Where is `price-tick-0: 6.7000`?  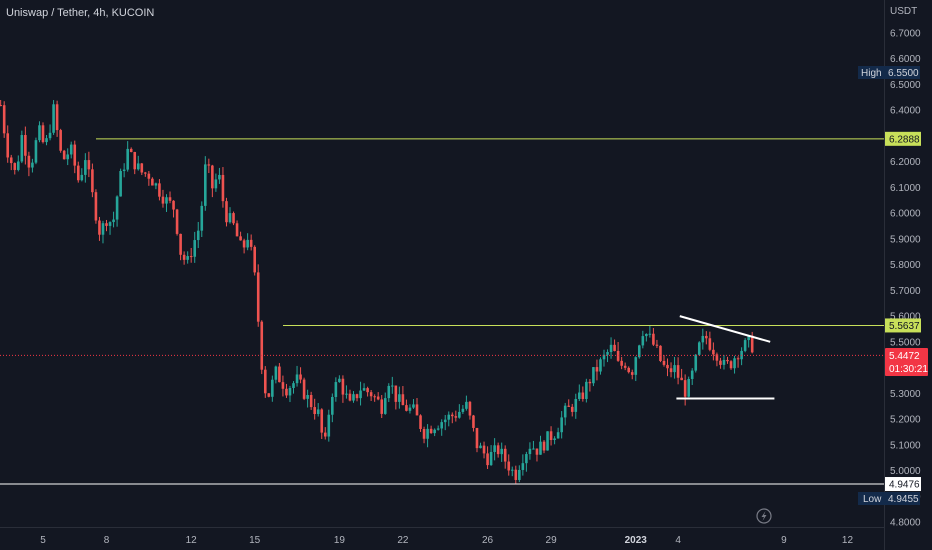 price-tick-0: 6.7000 is located at coordinates (905, 34).